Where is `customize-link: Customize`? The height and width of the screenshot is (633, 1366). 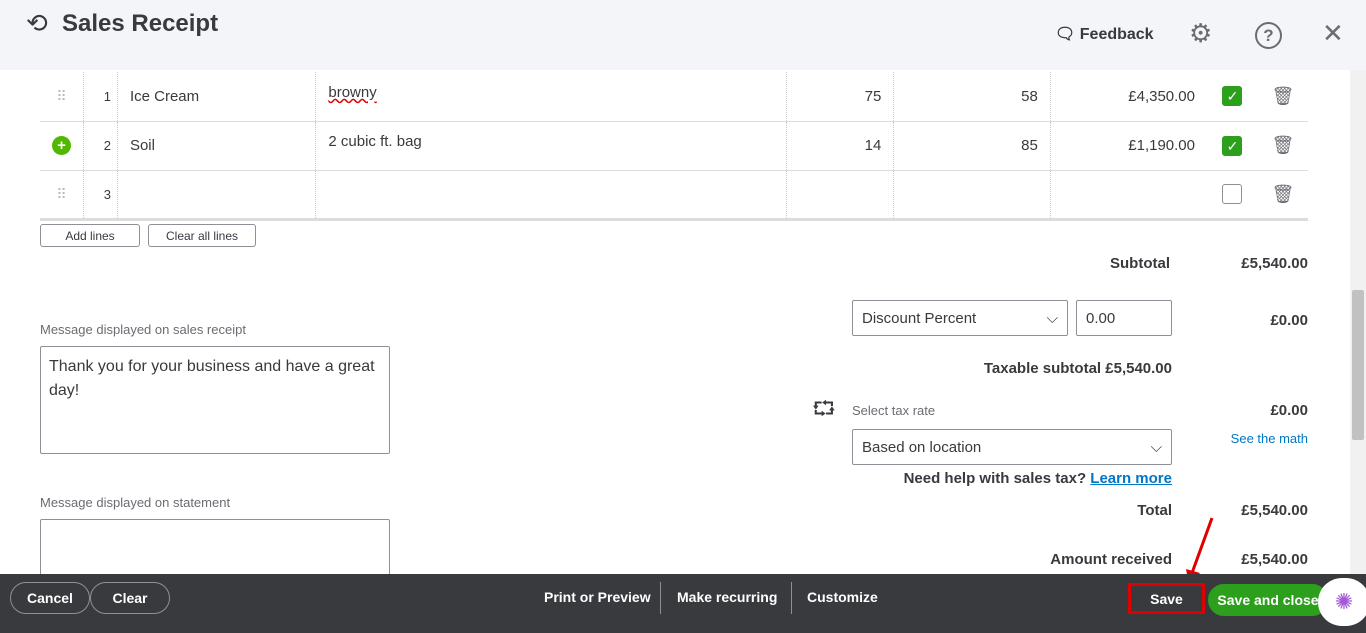
customize-link: Customize is located at coordinates (842, 597).